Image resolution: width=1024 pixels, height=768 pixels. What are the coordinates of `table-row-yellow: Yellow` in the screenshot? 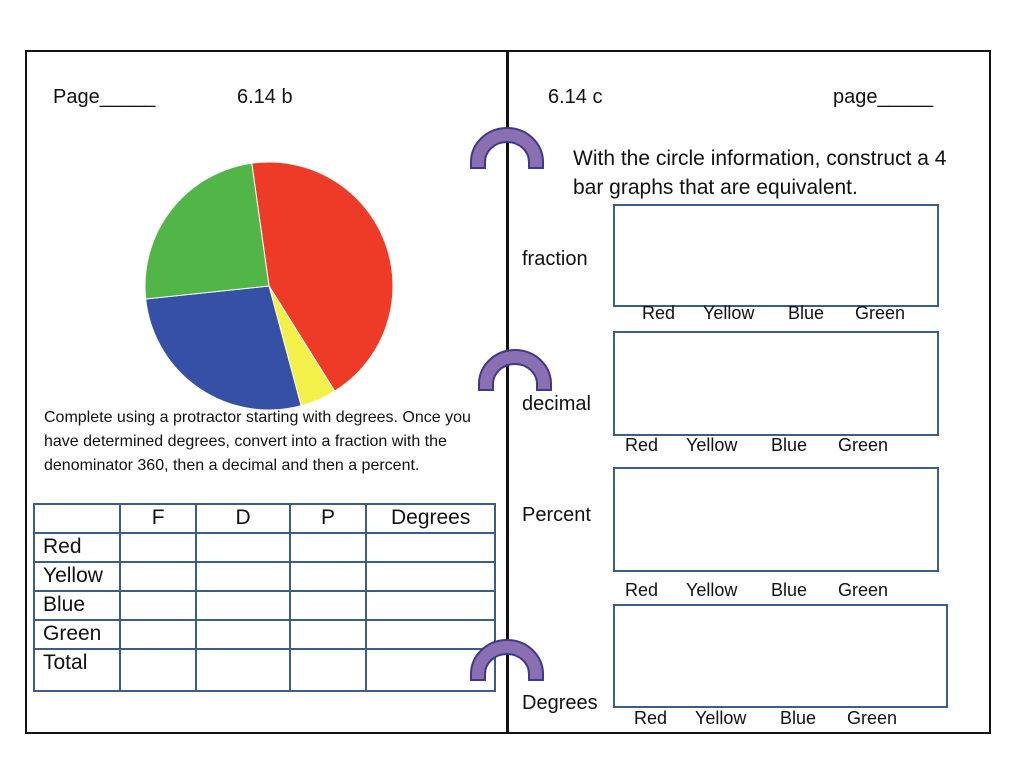 It's located at (264, 576).